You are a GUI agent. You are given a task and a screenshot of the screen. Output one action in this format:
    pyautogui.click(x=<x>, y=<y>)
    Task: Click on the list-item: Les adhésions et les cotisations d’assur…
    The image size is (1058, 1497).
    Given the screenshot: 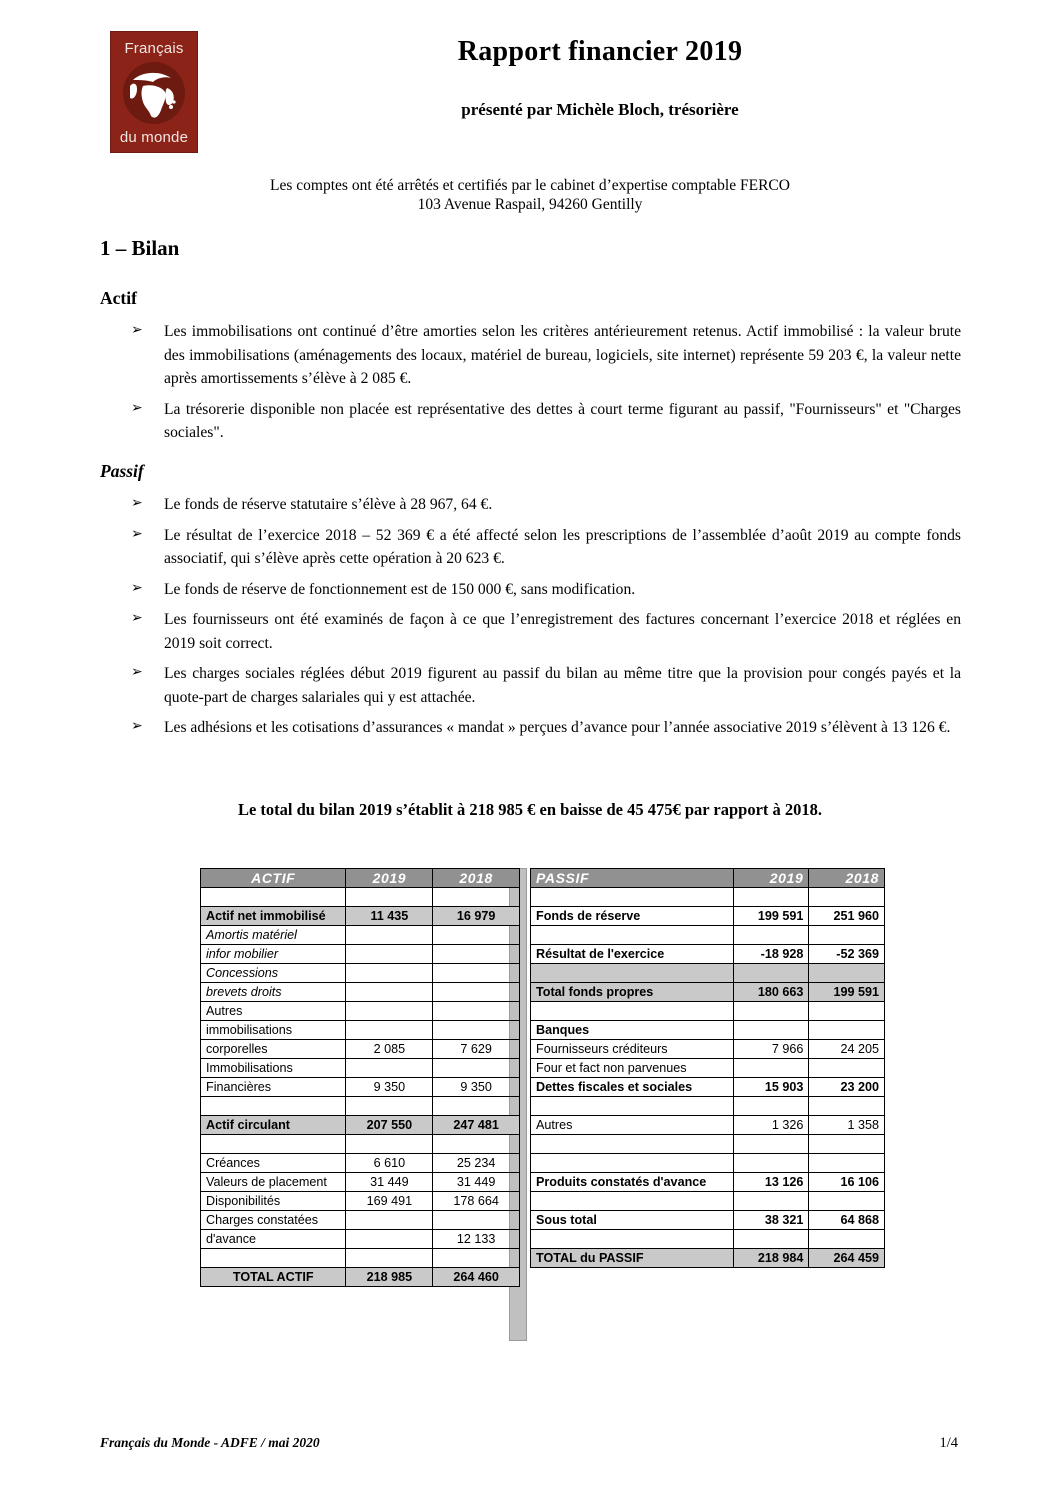 What is the action you would take?
    pyautogui.click(x=543, y=727)
    